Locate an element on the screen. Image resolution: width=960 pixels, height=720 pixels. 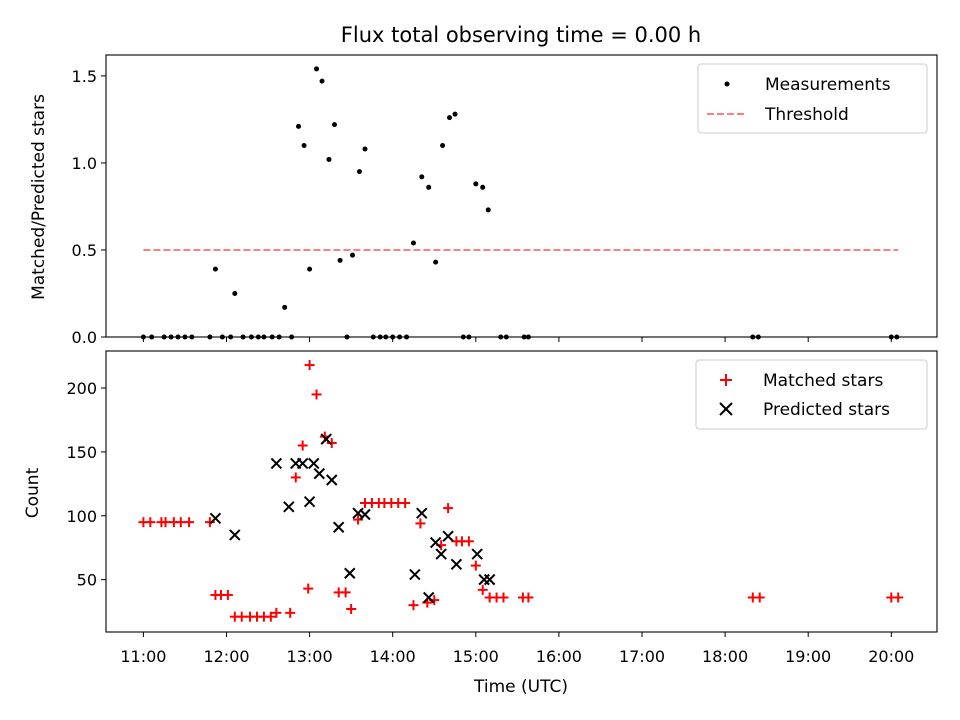
top-legend: Measurements Threshold is located at coordinates (812, 98).